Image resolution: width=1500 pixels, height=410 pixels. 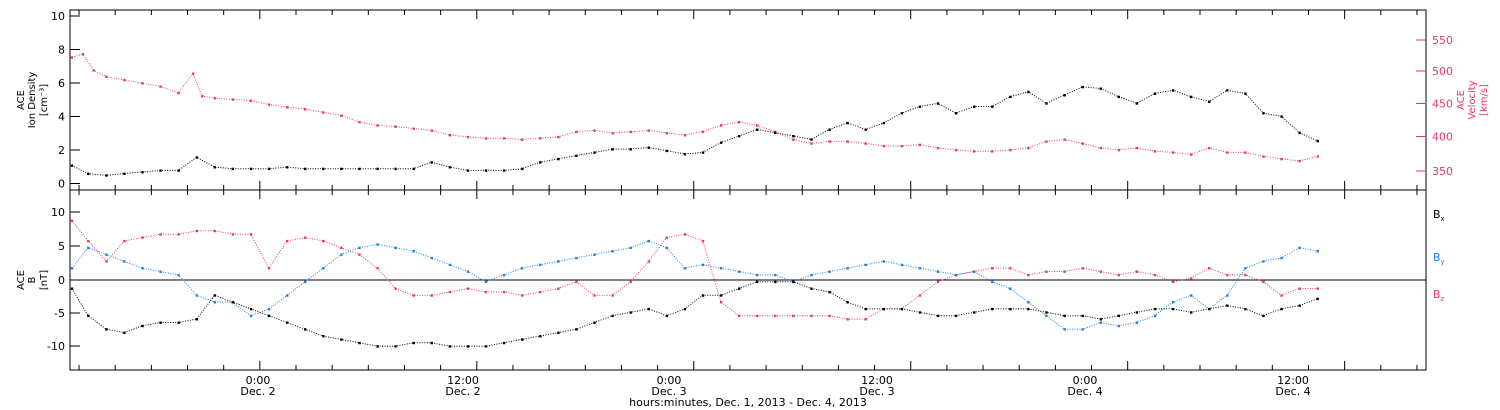 I want to click on top-right-axis-title: ACE Velocity [km/s], so click(x=1473, y=99).